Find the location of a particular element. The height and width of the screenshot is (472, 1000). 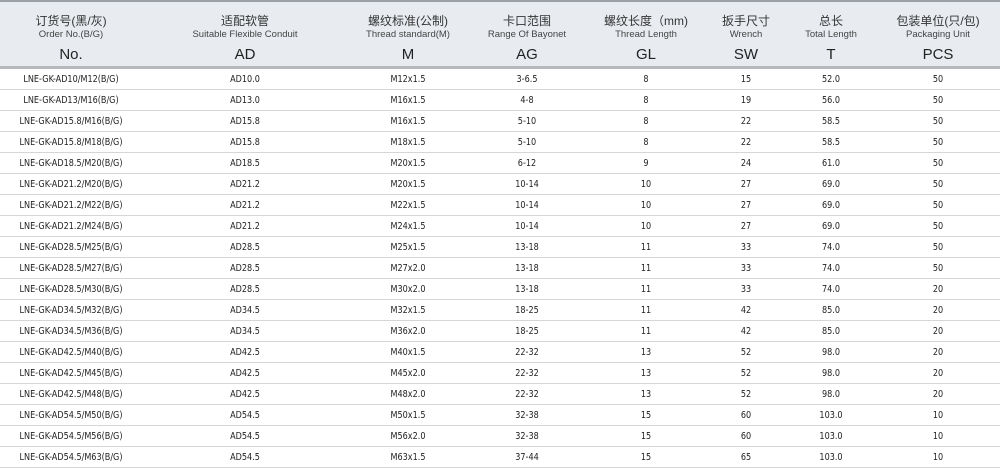

table-cell: 85.0 is located at coordinates (831, 310).